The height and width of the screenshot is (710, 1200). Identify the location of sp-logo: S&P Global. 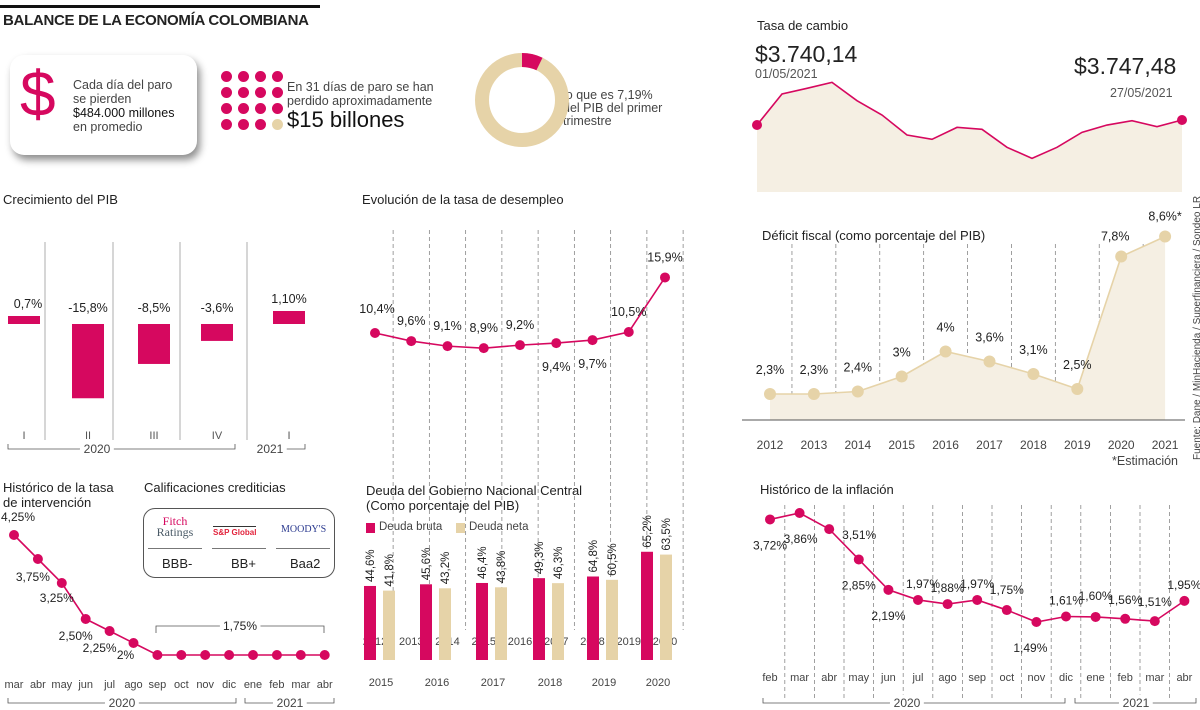
(235, 531).